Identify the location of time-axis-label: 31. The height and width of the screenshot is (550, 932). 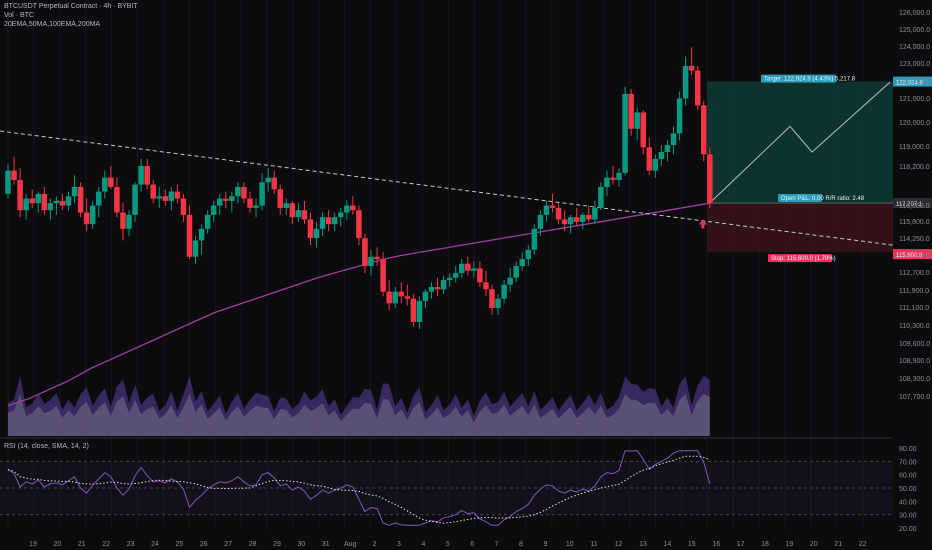
(326, 544).